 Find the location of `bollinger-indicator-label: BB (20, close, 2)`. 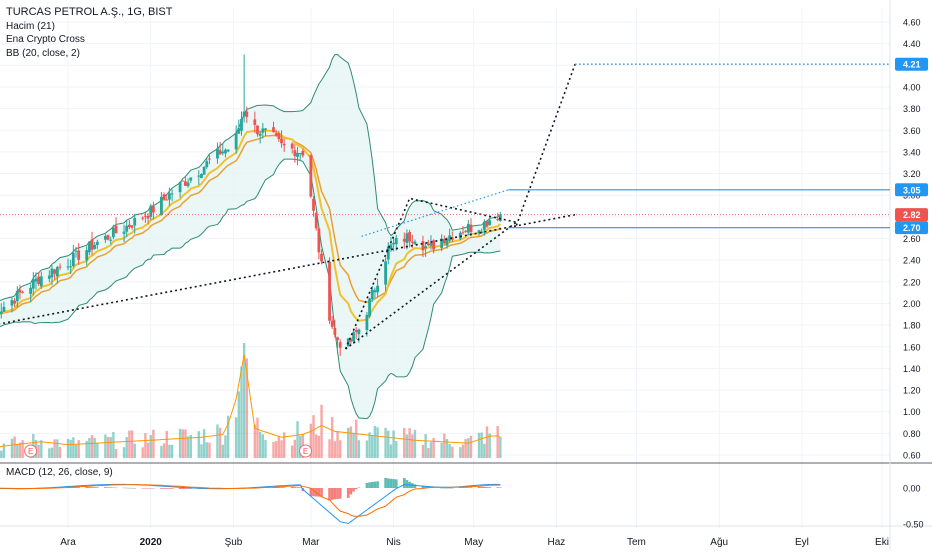

bollinger-indicator-label: BB (20, close, 2) is located at coordinates (89, 54).